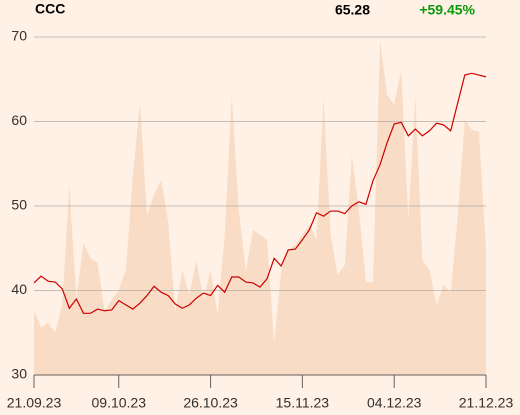 This screenshot has width=520, height=415. I want to click on x-tick-label: 15.11.23, so click(303, 403).